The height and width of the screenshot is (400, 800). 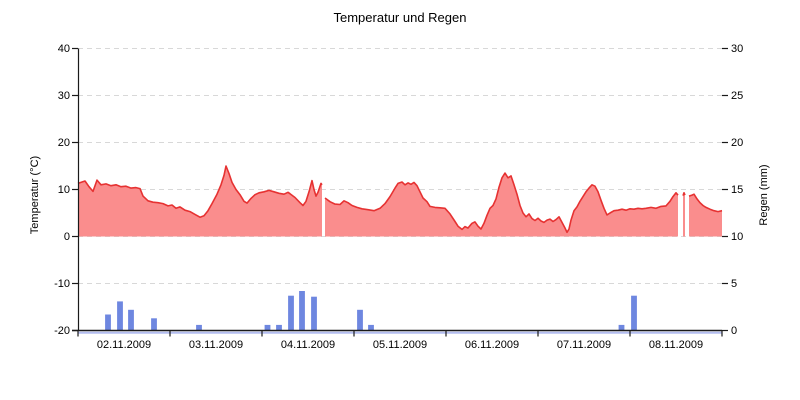 What do you see at coordinates (734, 330) in the screenshot?
I see `y-right-tick-label: 0` at bounding box center [734, 330].